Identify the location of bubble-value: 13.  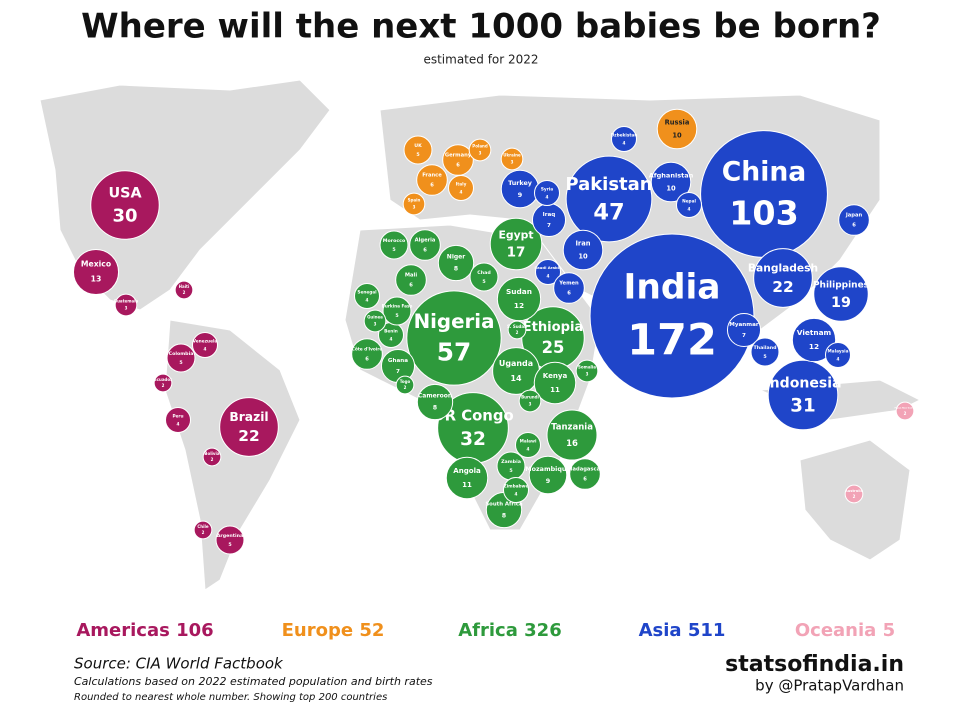
(96, 278).